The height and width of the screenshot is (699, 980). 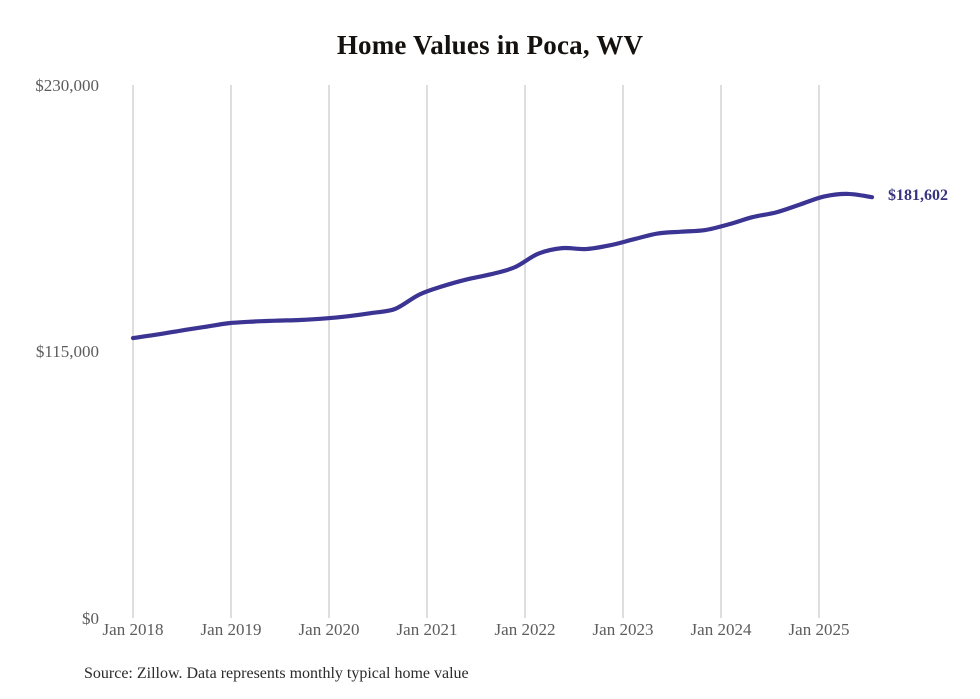 What do you see at coordinates (623, 629) in the screenshot?
I see `x-tick-label-jan-2023: Jan 2023` at bounding box center [623, 629].